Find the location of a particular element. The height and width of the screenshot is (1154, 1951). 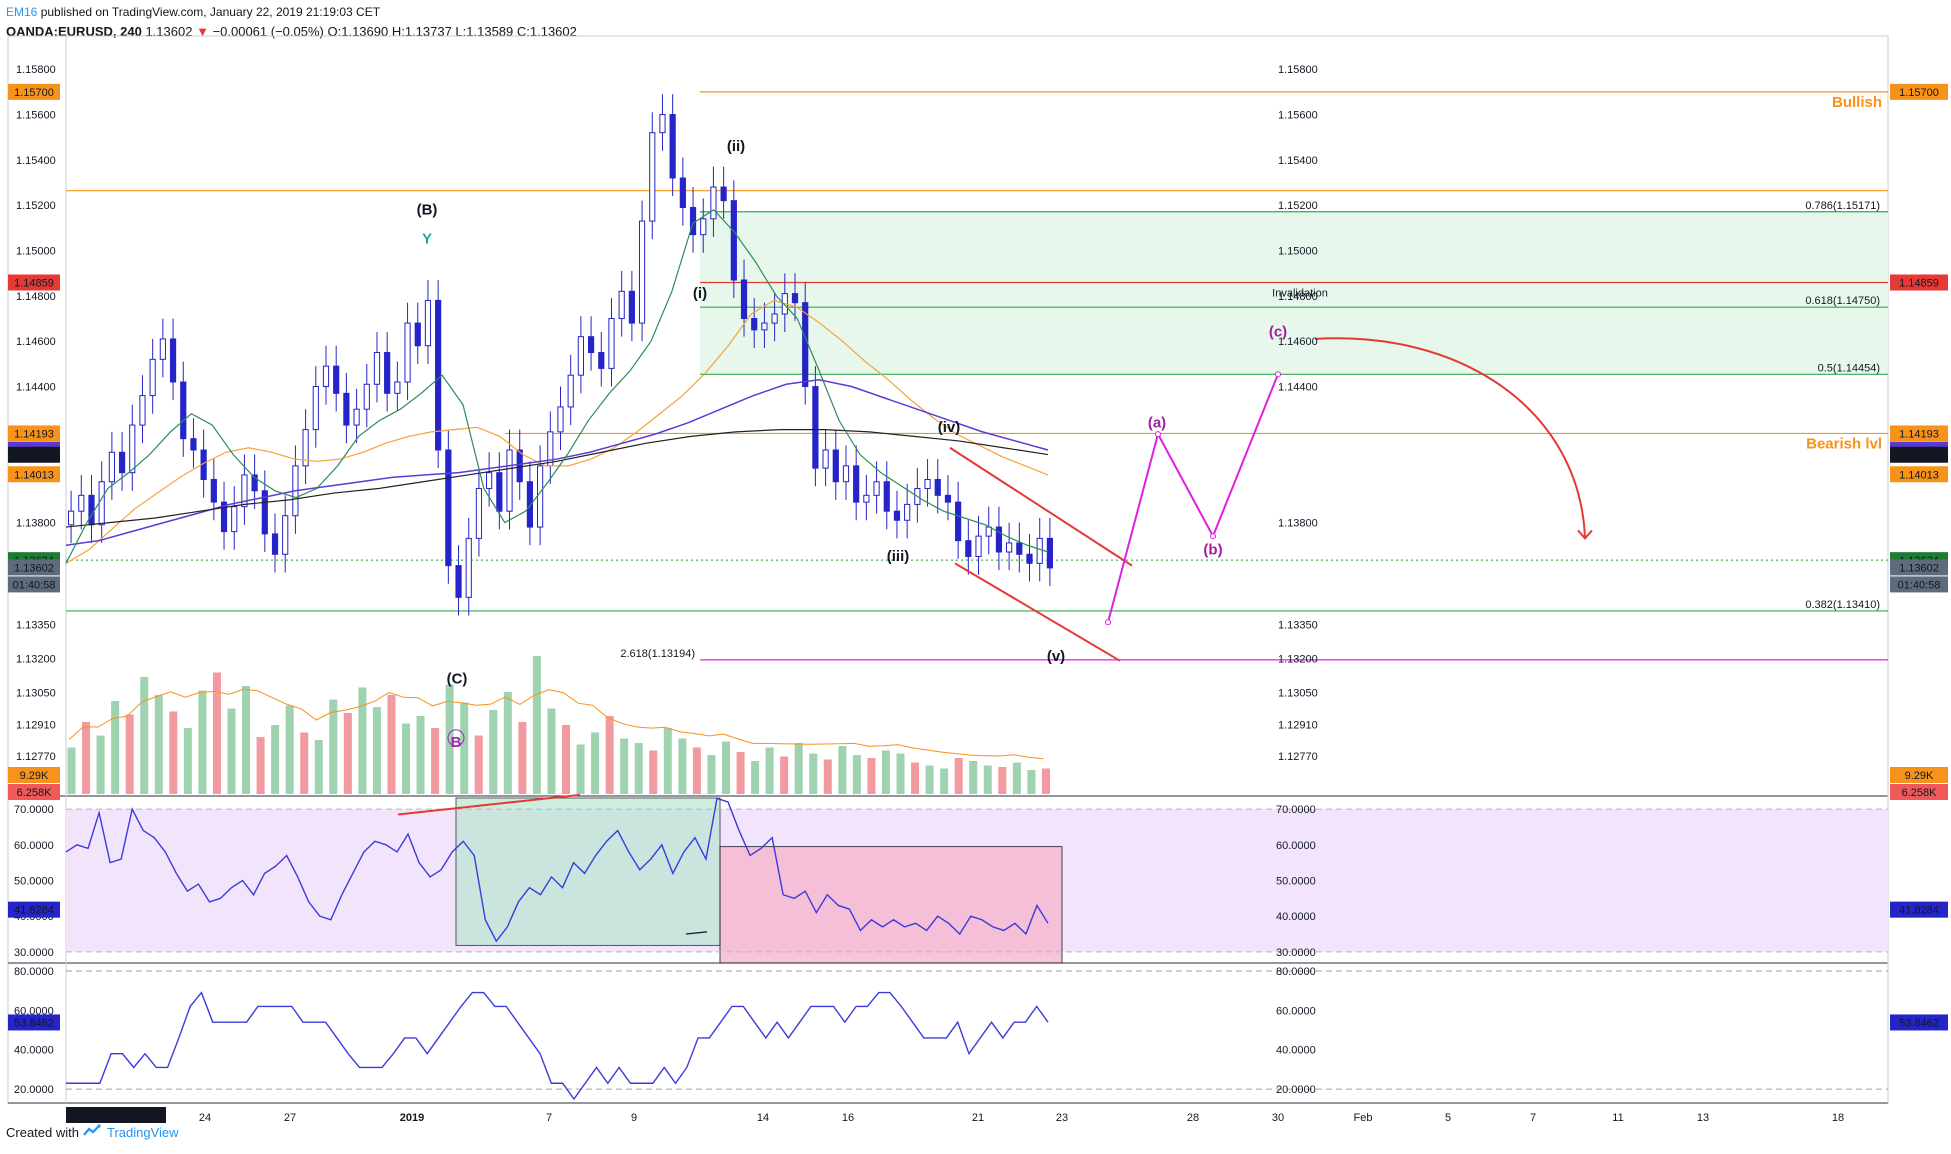

fib-0618-label: 0.618(1.14750) is located at coordinates (1842, 301).